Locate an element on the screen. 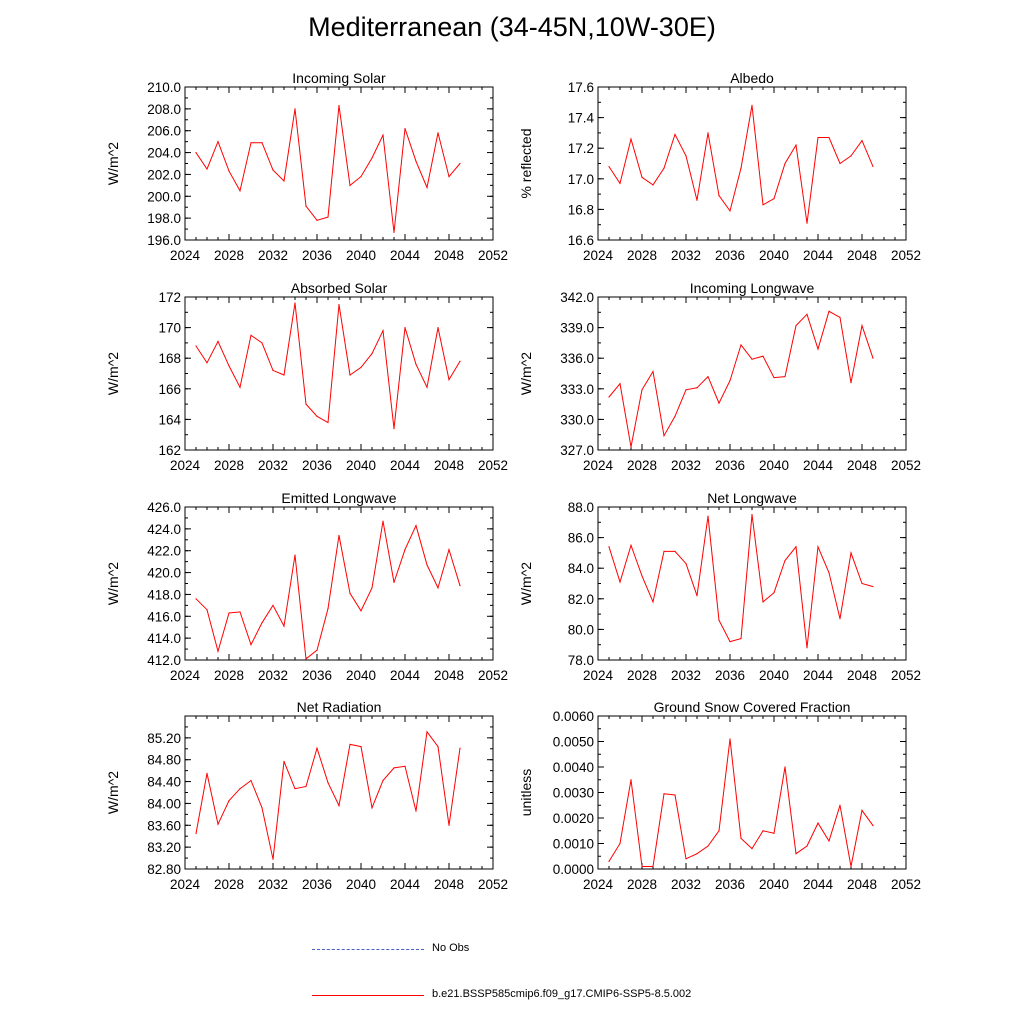  panel-albedo-xtick-label: 2044 is located at coordinates (818, 255).